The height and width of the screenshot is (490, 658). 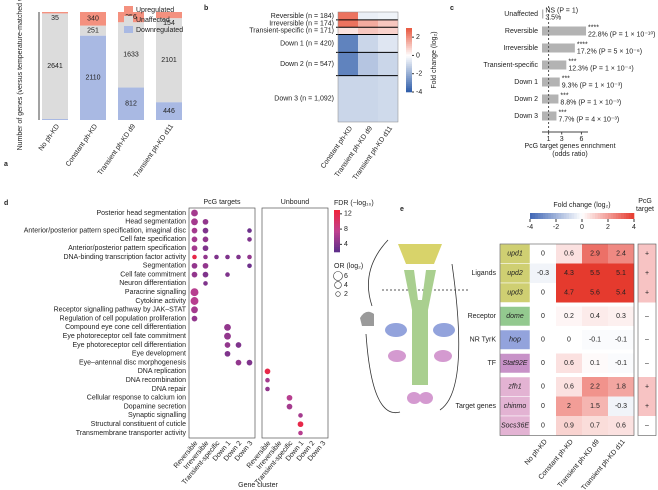 I want to click on row-label: Reversible (n = 184), so click(x=302, y=16).